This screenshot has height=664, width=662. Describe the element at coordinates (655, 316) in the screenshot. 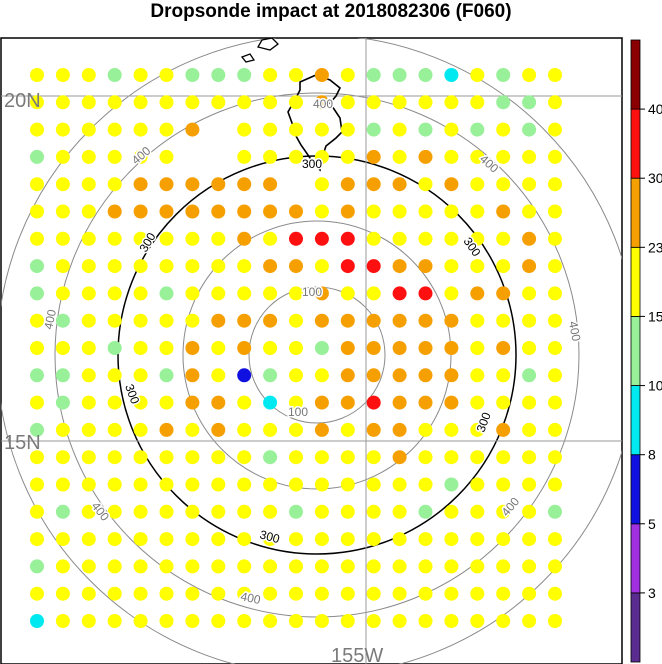

I see `colorbar-tick-label: 15` at that location.